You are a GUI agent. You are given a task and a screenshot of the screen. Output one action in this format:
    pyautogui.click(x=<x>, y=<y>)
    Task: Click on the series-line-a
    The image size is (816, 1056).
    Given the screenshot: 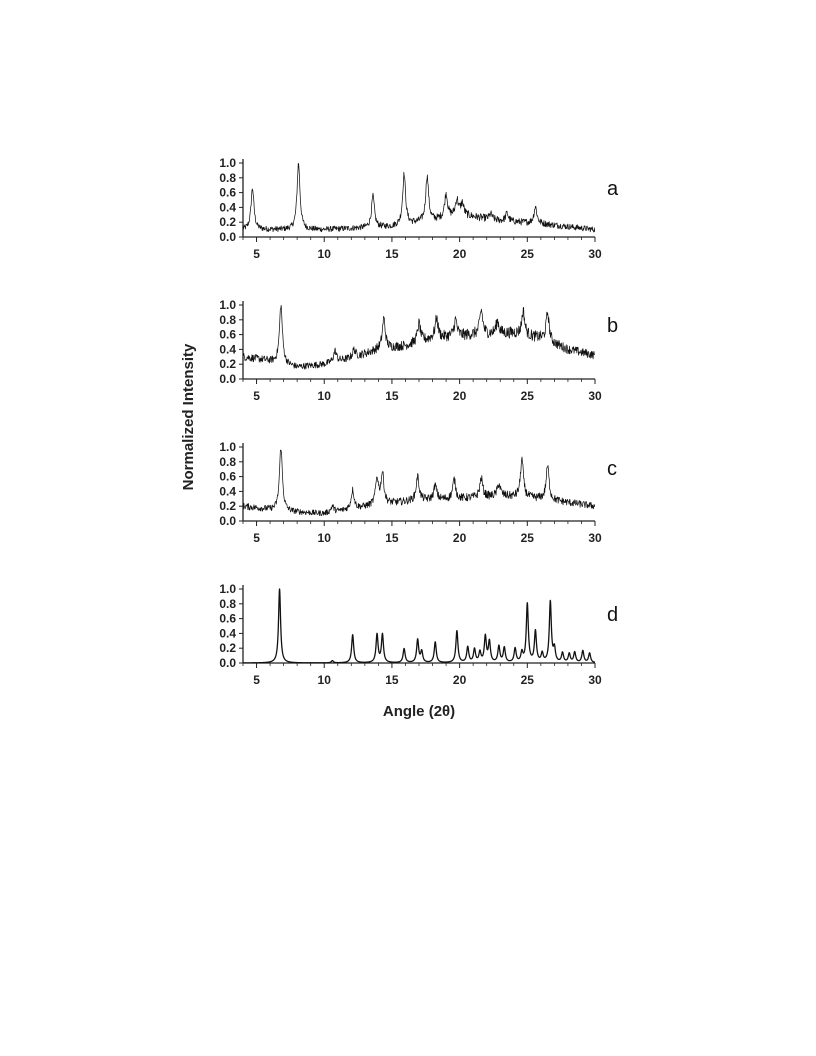 What is the action you would take?
    pyautogui.click(x=419, y=198)
    